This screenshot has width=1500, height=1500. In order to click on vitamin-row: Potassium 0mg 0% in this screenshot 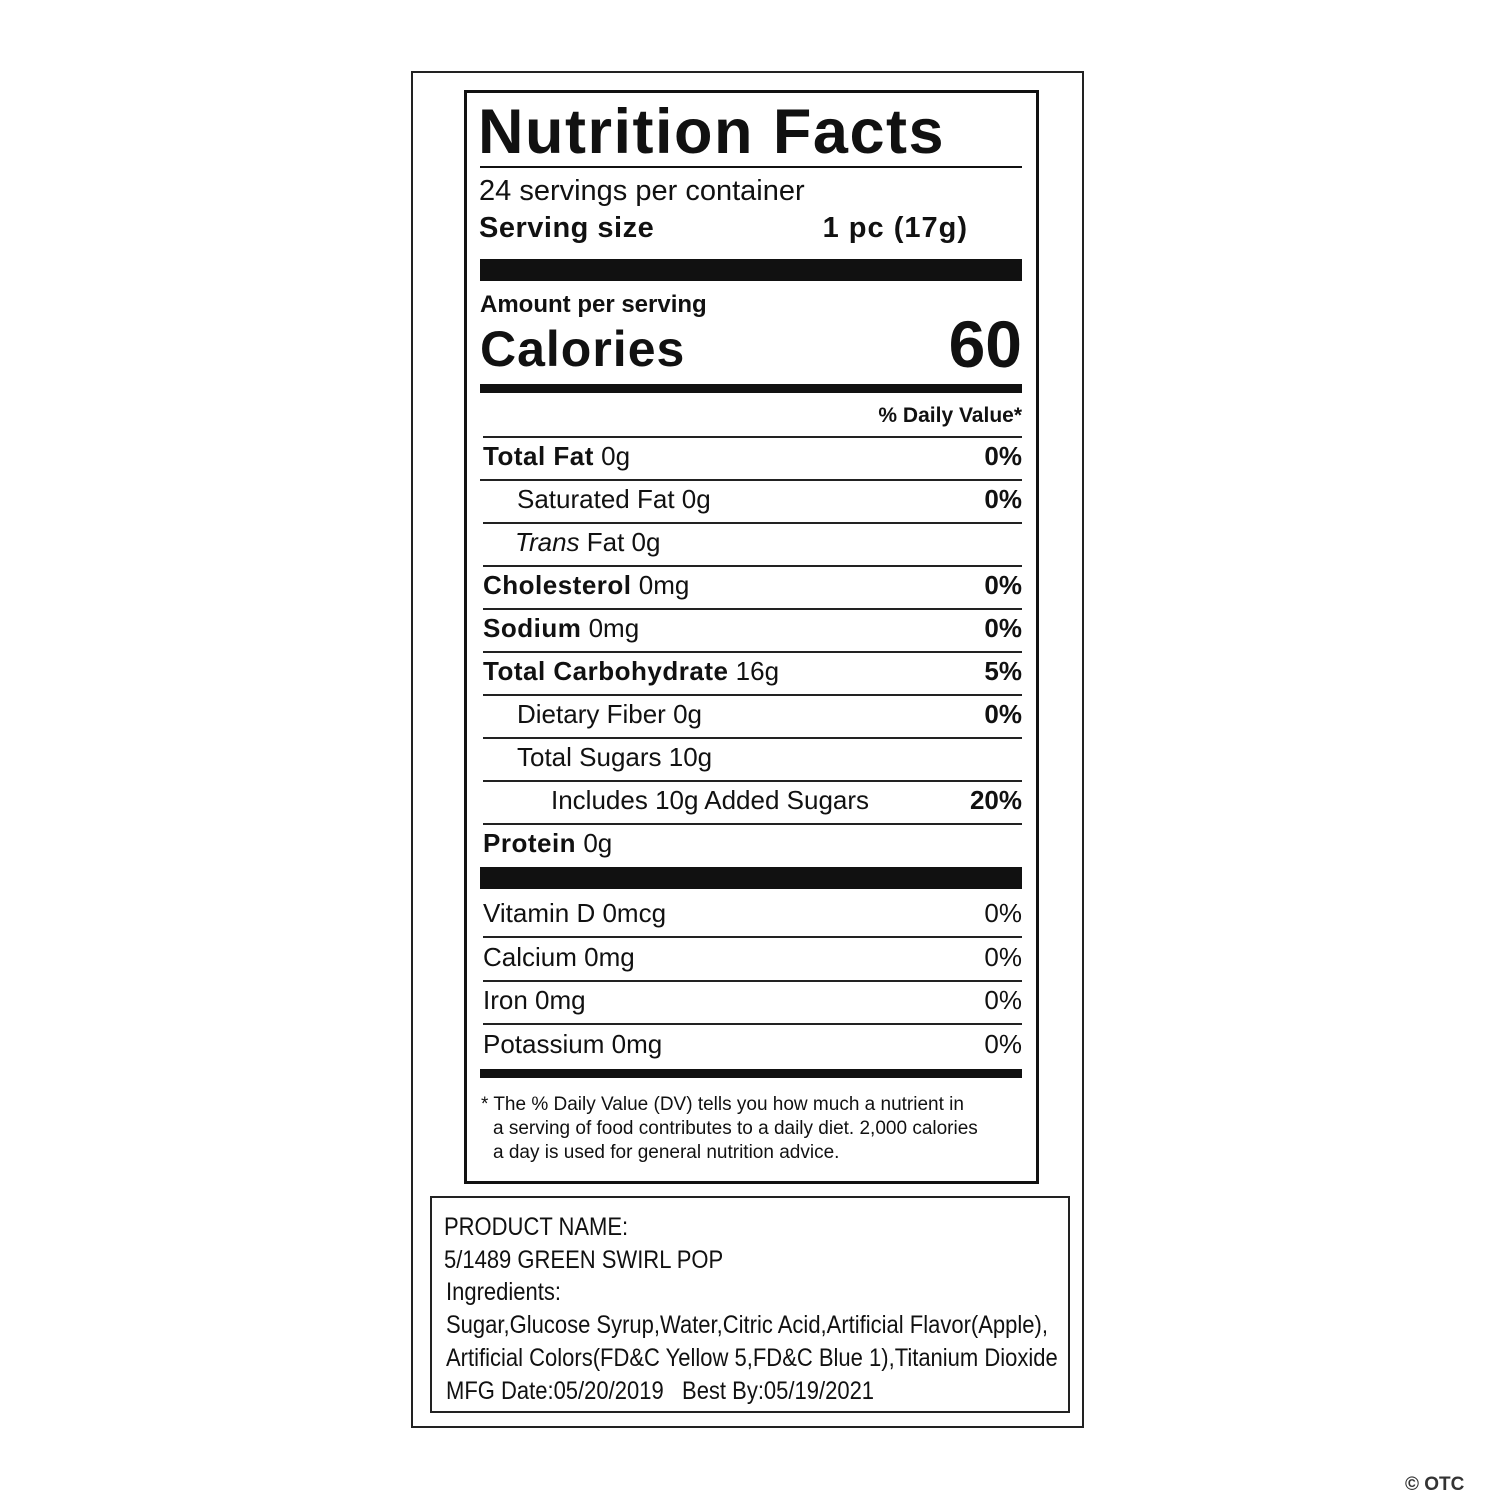, I will do `click(752, 1046)`.